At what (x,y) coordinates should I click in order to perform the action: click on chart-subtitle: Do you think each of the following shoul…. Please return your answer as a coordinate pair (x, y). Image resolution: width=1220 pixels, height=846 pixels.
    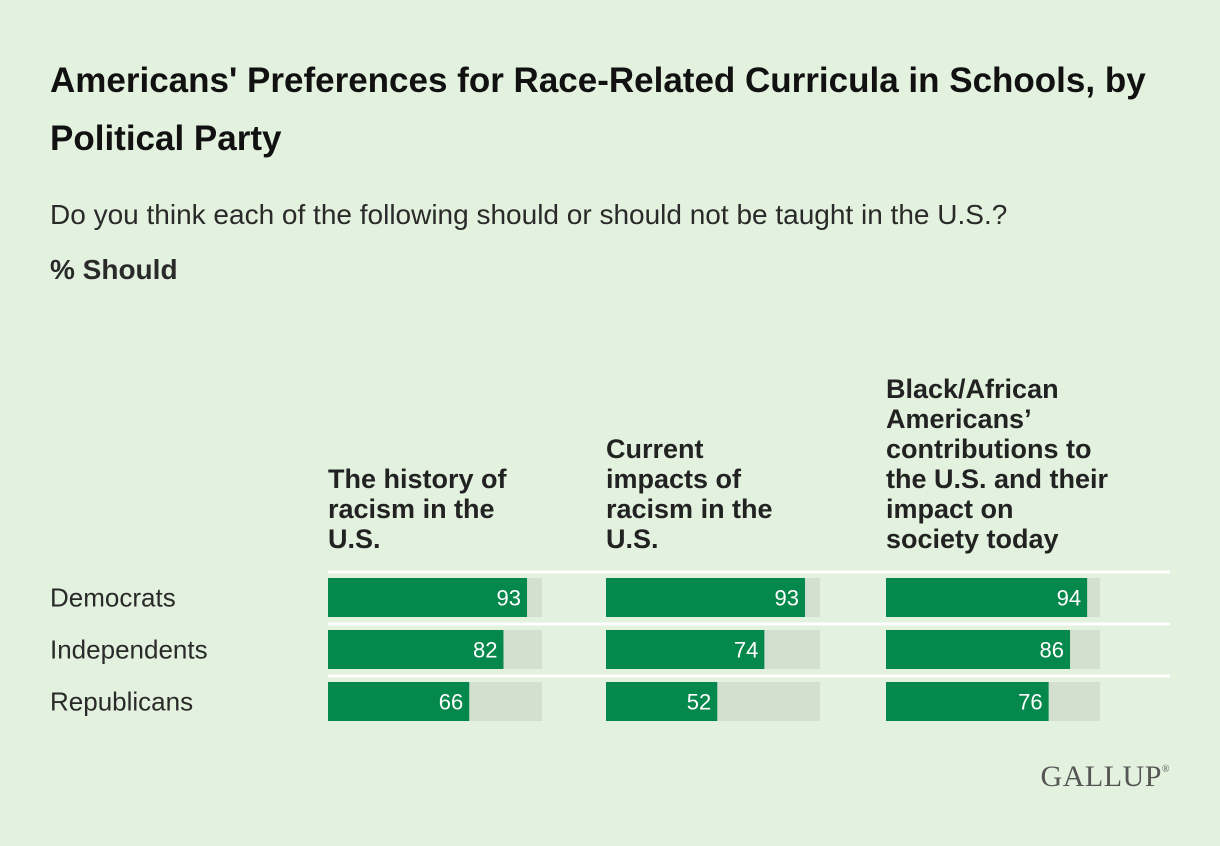
    Looking at the image, I should click on (529, 214).